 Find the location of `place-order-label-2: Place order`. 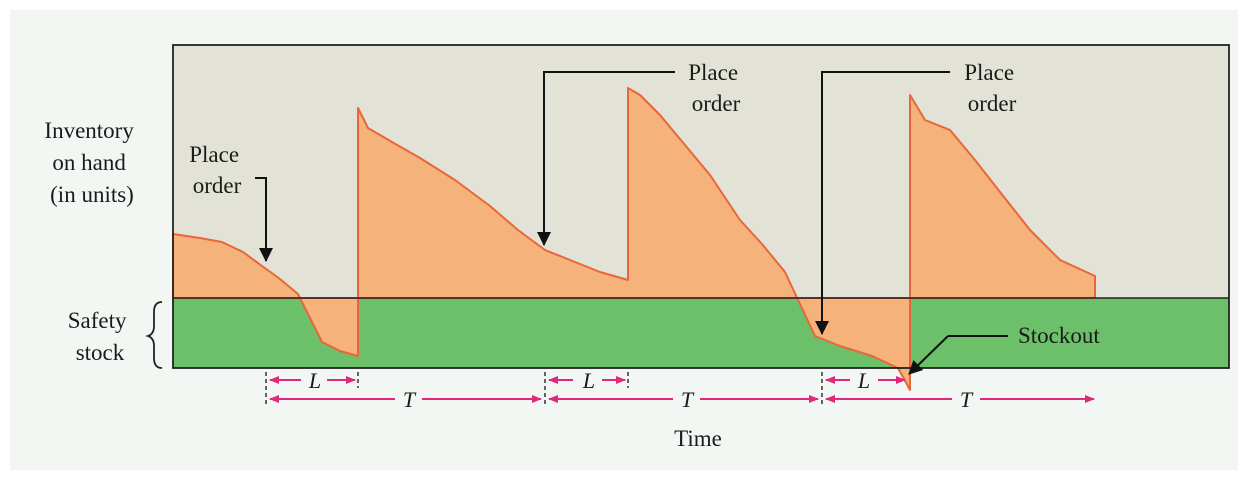

place-order-label-2: Place order is located at coordinates (716, 88).